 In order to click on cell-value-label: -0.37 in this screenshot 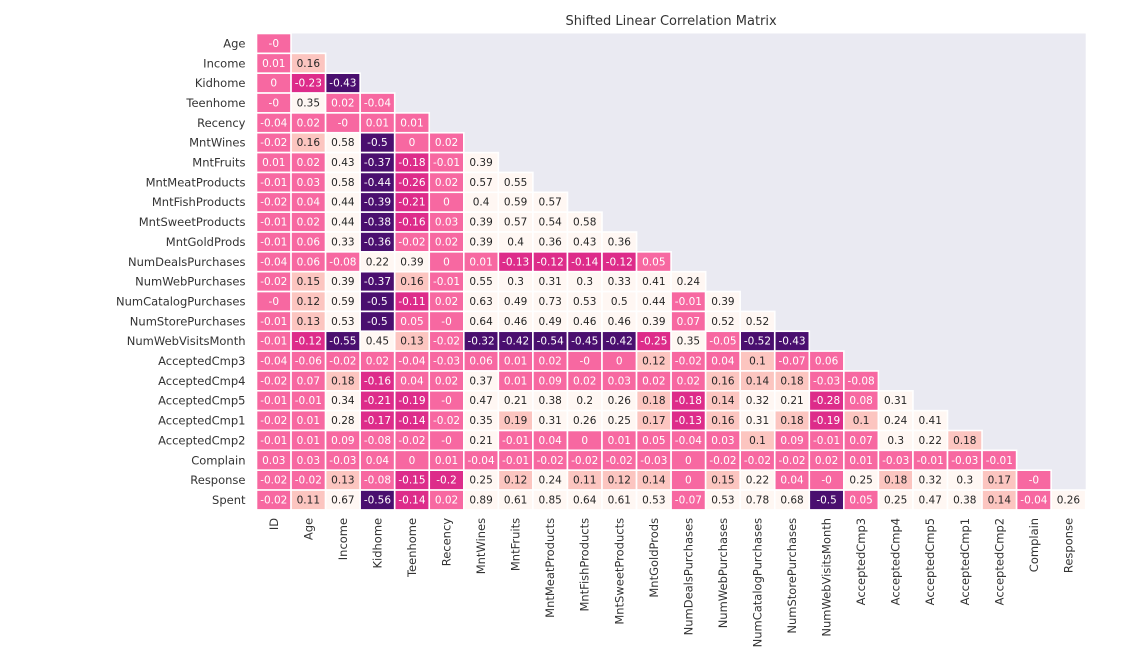, I will do `click(377, 282)`.